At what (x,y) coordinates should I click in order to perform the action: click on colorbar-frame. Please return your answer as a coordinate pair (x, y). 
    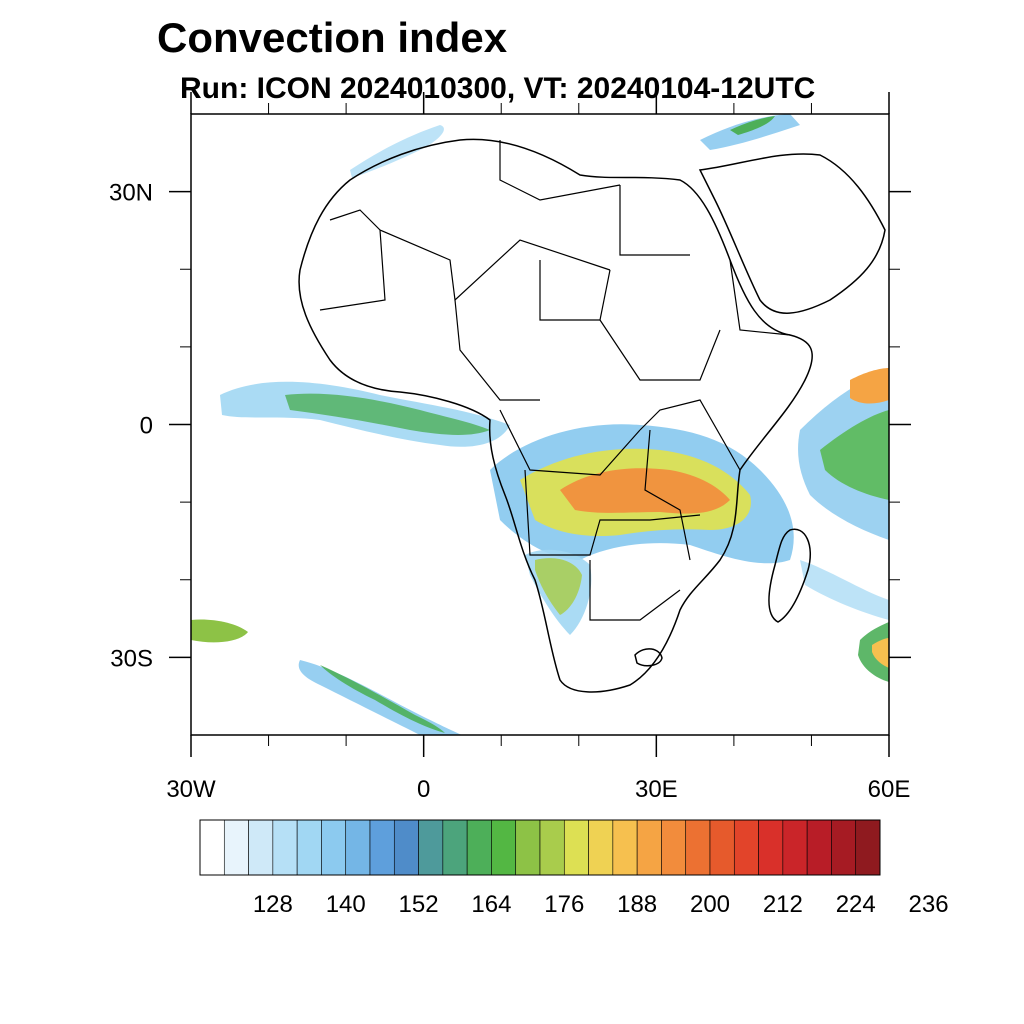
    Looking at the image, I should click on (540, 847).